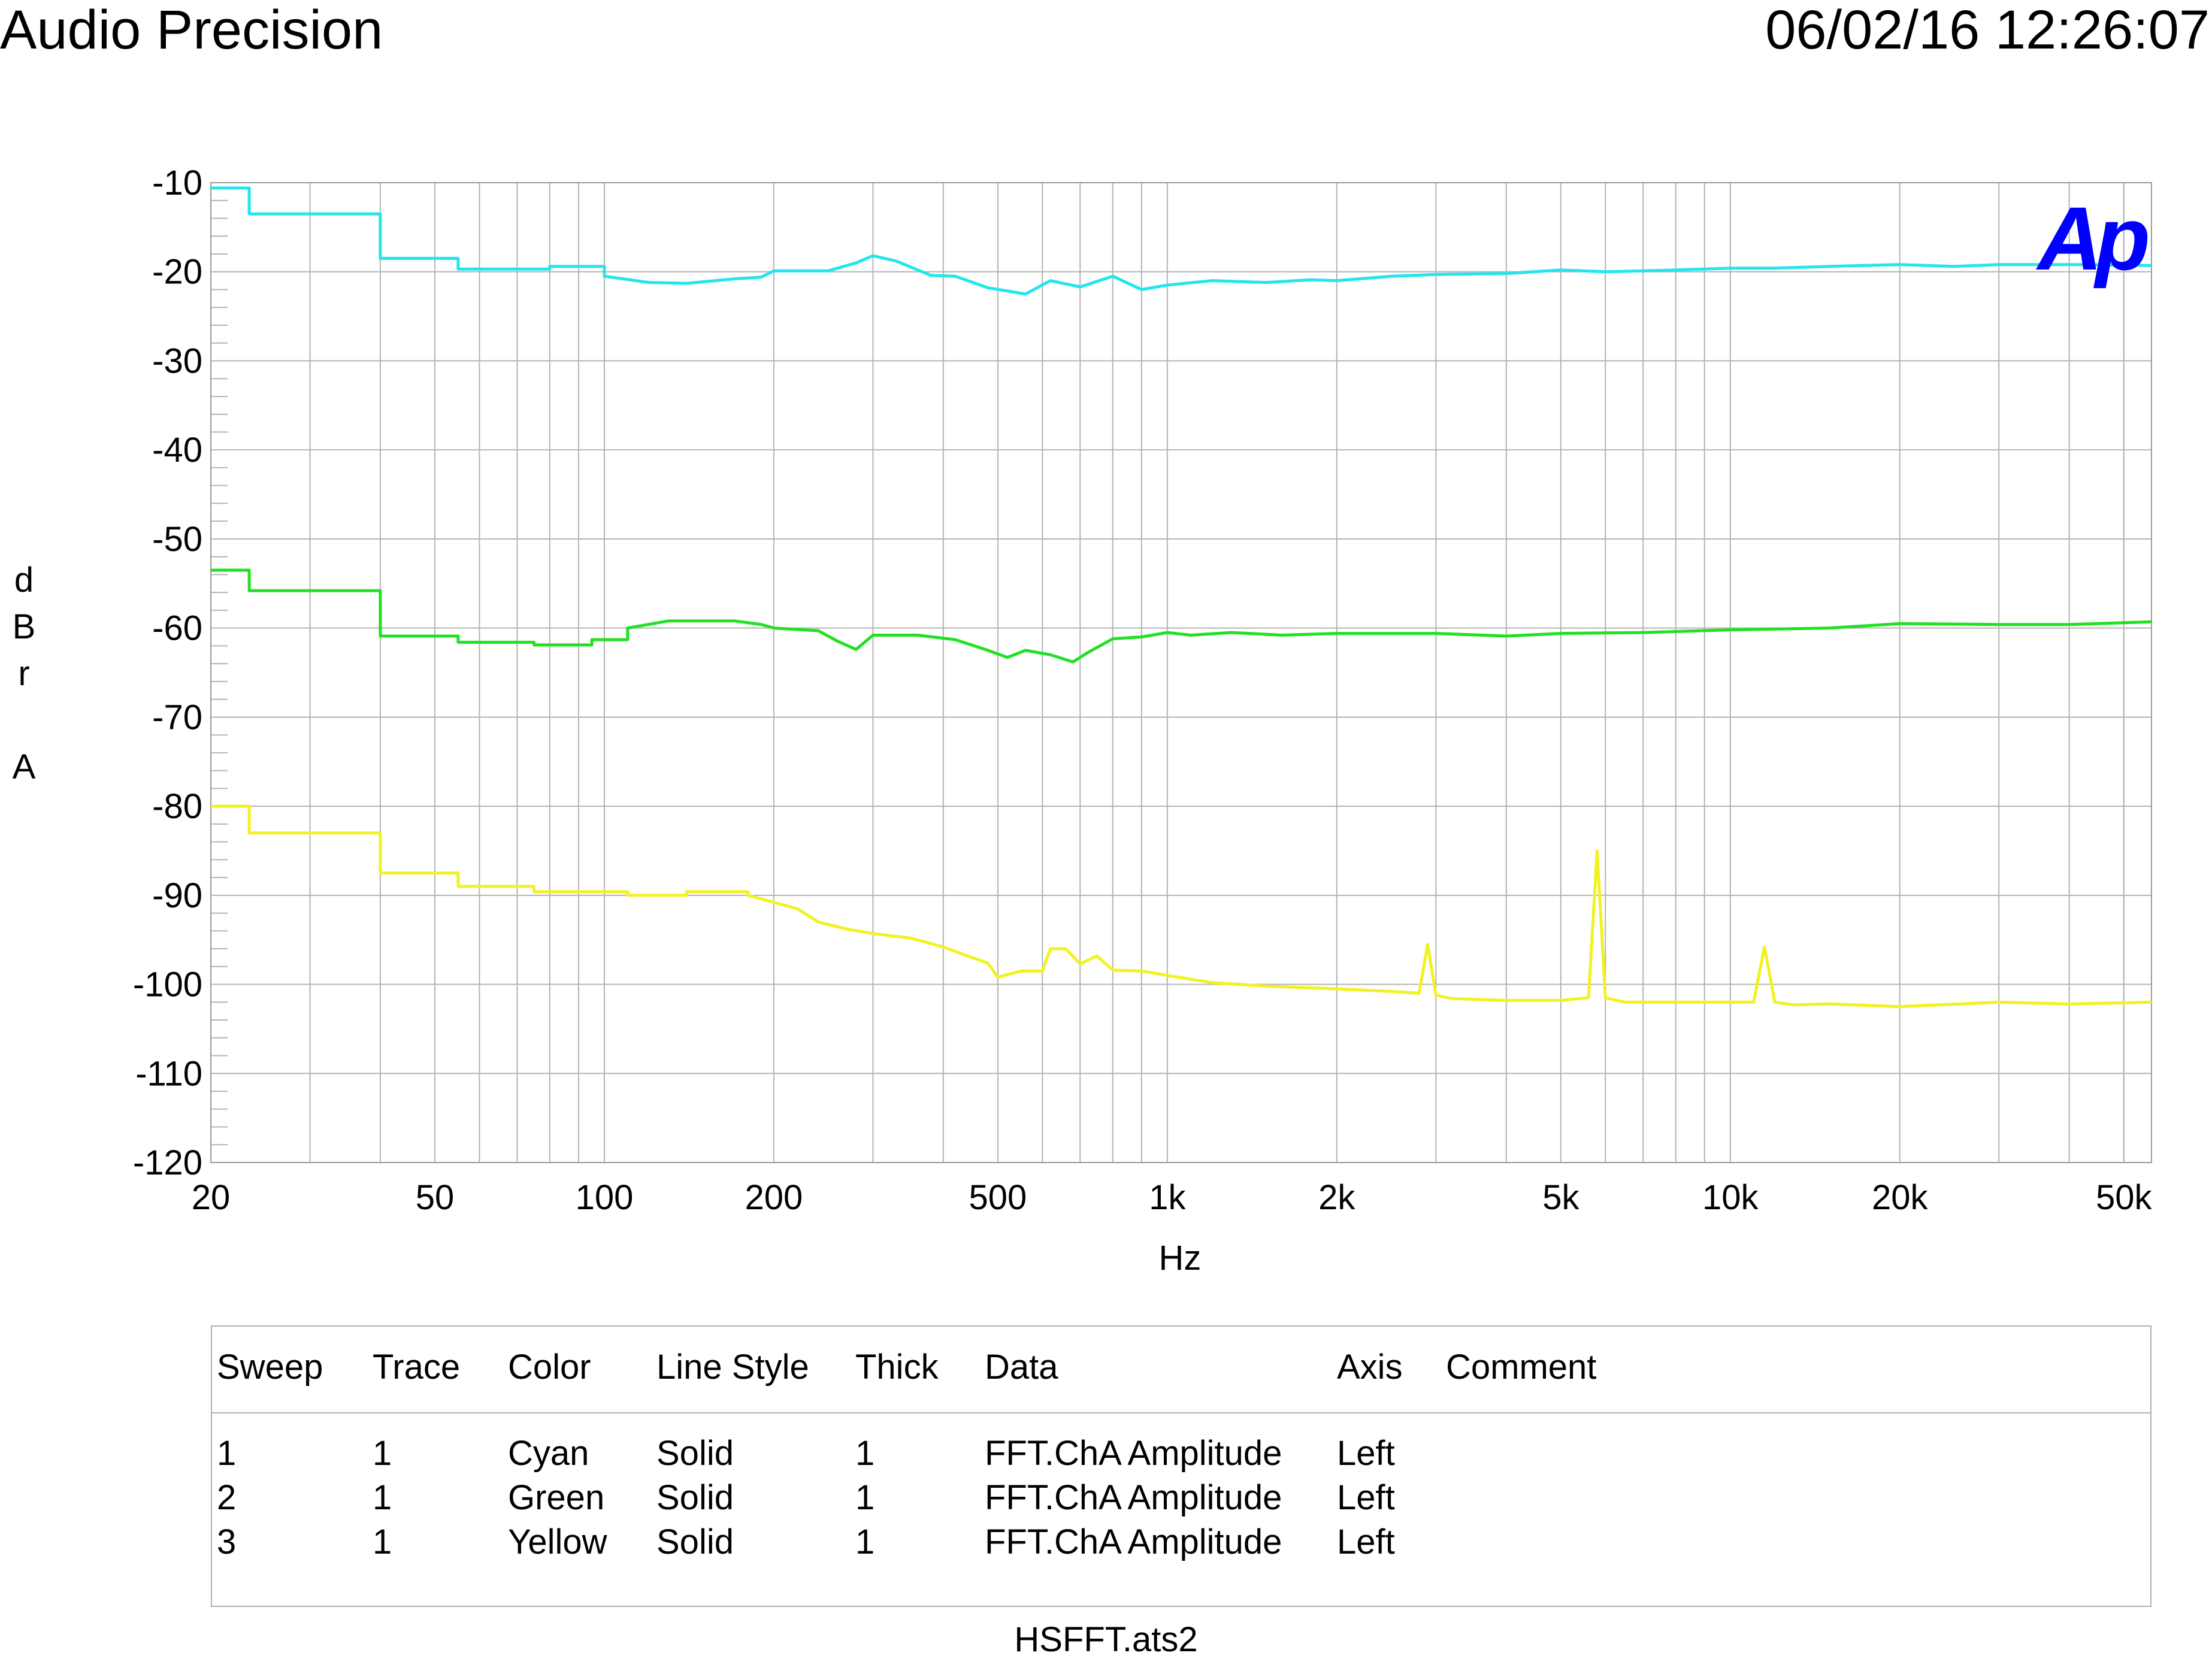 The height and width of the screenshot is (1677, 2212). Describe the element at coordinates (2091, 238) in the screenshot. I see `ap-logo: Ap` at that location.